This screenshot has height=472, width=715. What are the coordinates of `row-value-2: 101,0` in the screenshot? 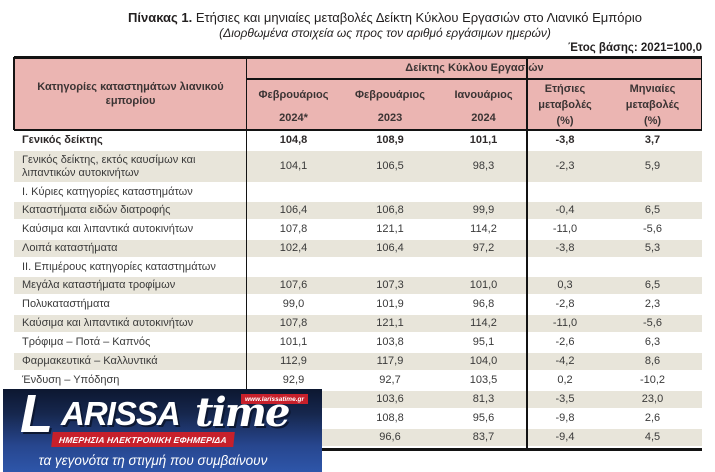 It's located at (483, 285).